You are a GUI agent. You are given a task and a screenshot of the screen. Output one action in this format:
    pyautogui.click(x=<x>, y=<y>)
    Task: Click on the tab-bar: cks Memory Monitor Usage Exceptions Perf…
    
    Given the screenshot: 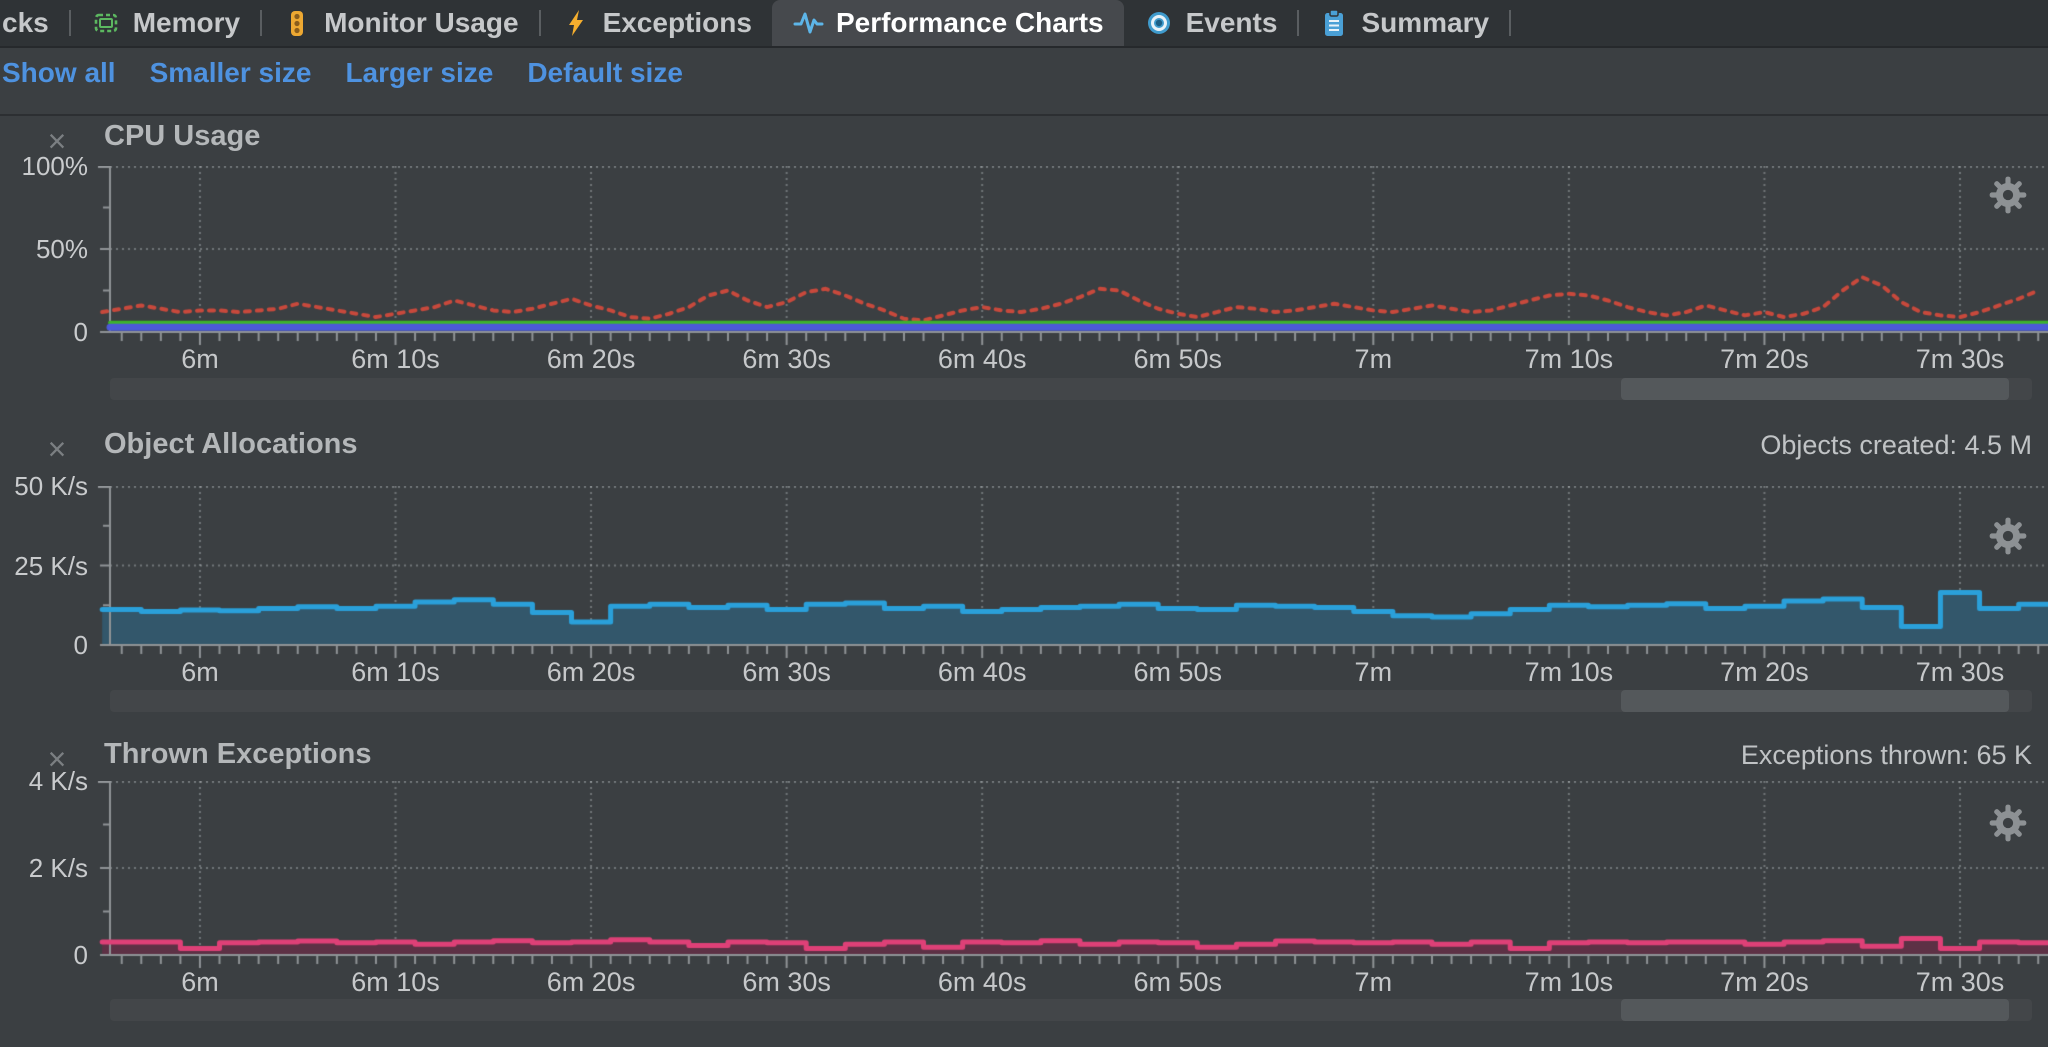 What is the action you would take?
    pyautogui.click(x=1024, y=24)
    